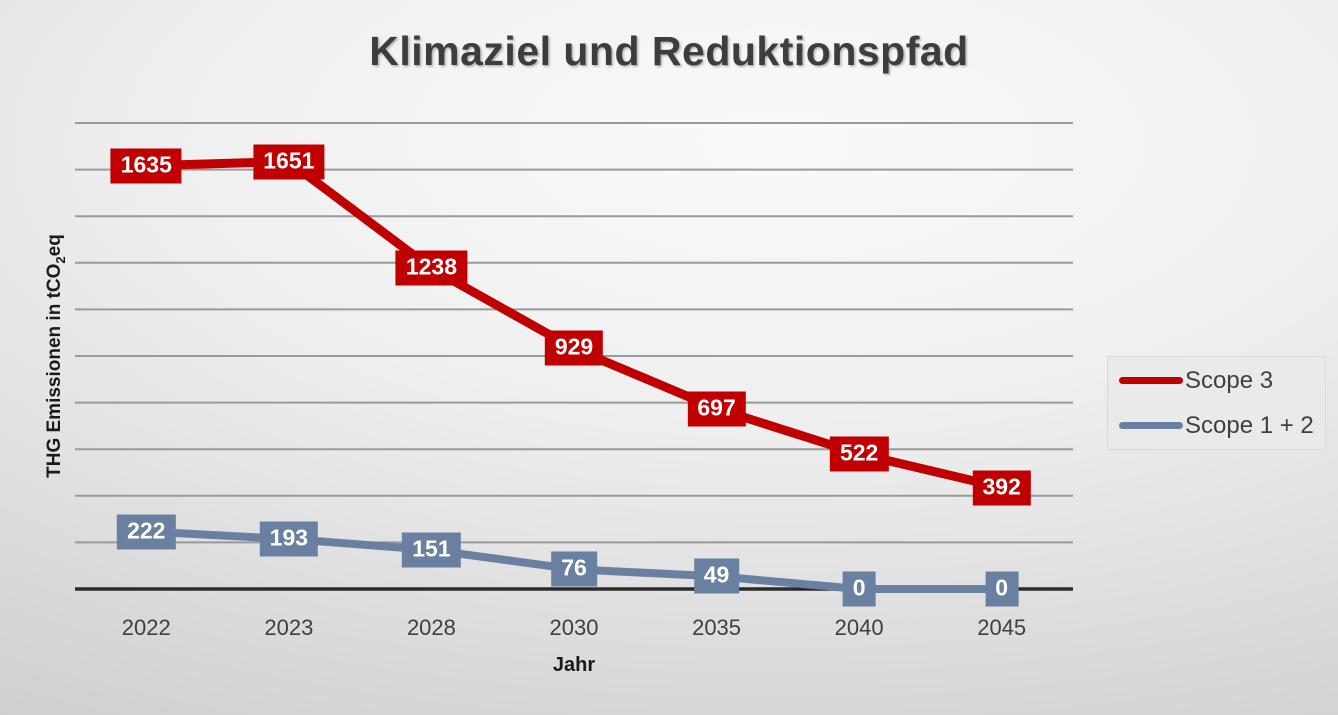 The height and width of the screenshot is (715, 1338). What do you see at coordinates (1229, 380) in the screenshot?
I see `legend-label-scope3: Scope 3` at bounding box center [1229, 380].